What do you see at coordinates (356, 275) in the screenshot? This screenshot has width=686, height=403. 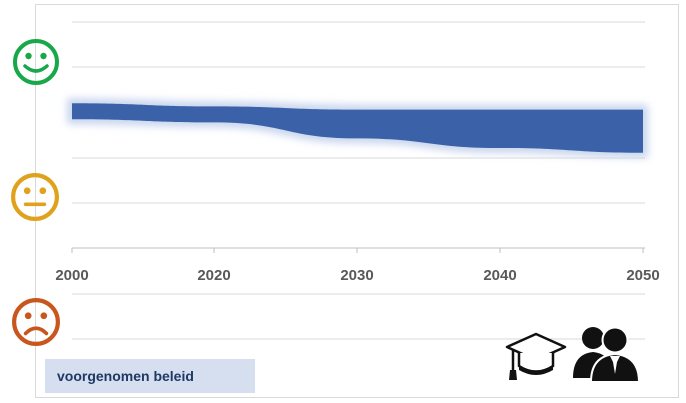 I see `x-tick-label: 2030` at bounding box center [356, 275].